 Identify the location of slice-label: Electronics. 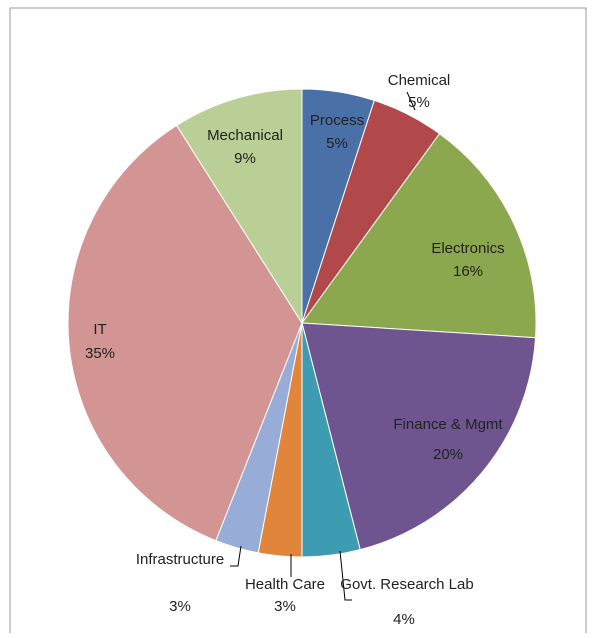
(467, 248).